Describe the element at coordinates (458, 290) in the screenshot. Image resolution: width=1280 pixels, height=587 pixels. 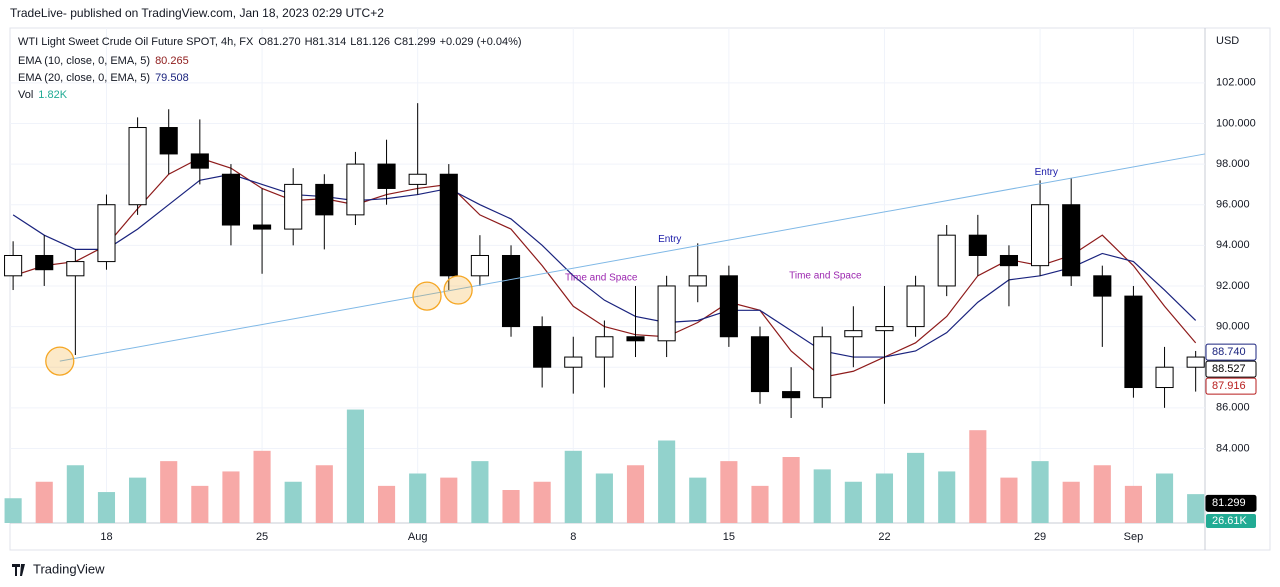
I see `highlight-circle` at that location.